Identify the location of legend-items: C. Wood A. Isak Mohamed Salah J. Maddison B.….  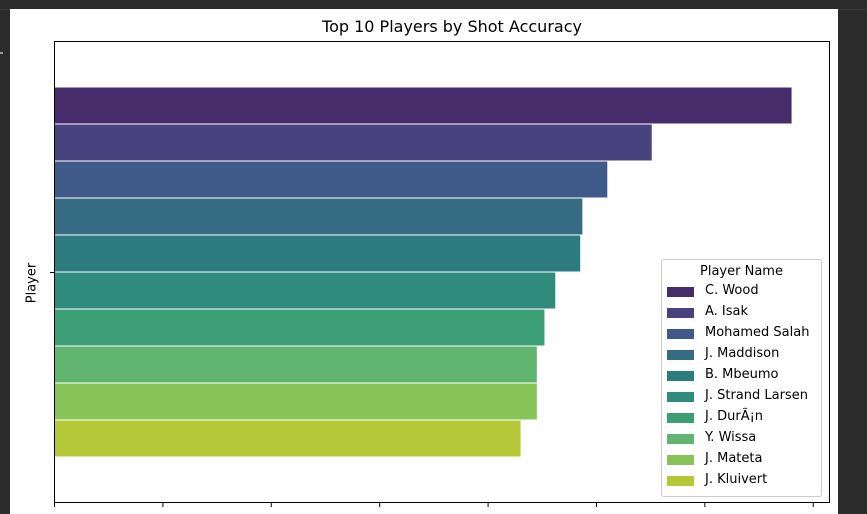
(741, 387).